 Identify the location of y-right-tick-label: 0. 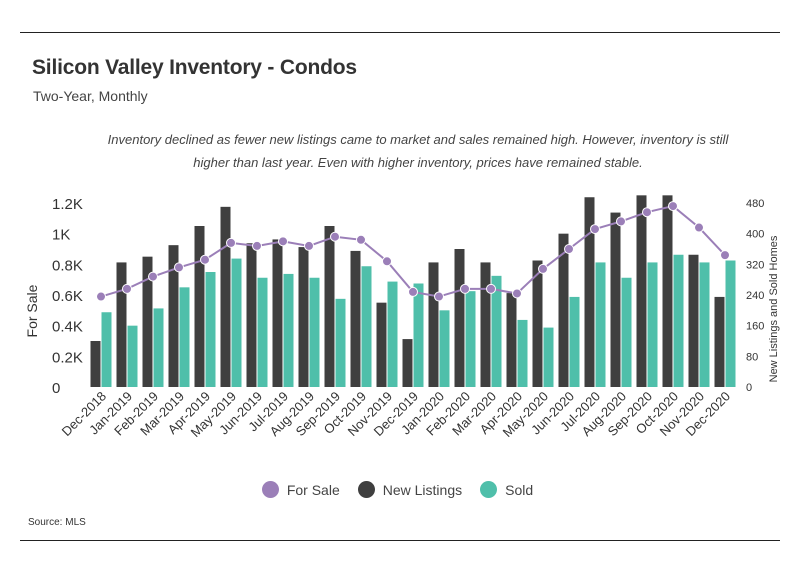
(749, 388).